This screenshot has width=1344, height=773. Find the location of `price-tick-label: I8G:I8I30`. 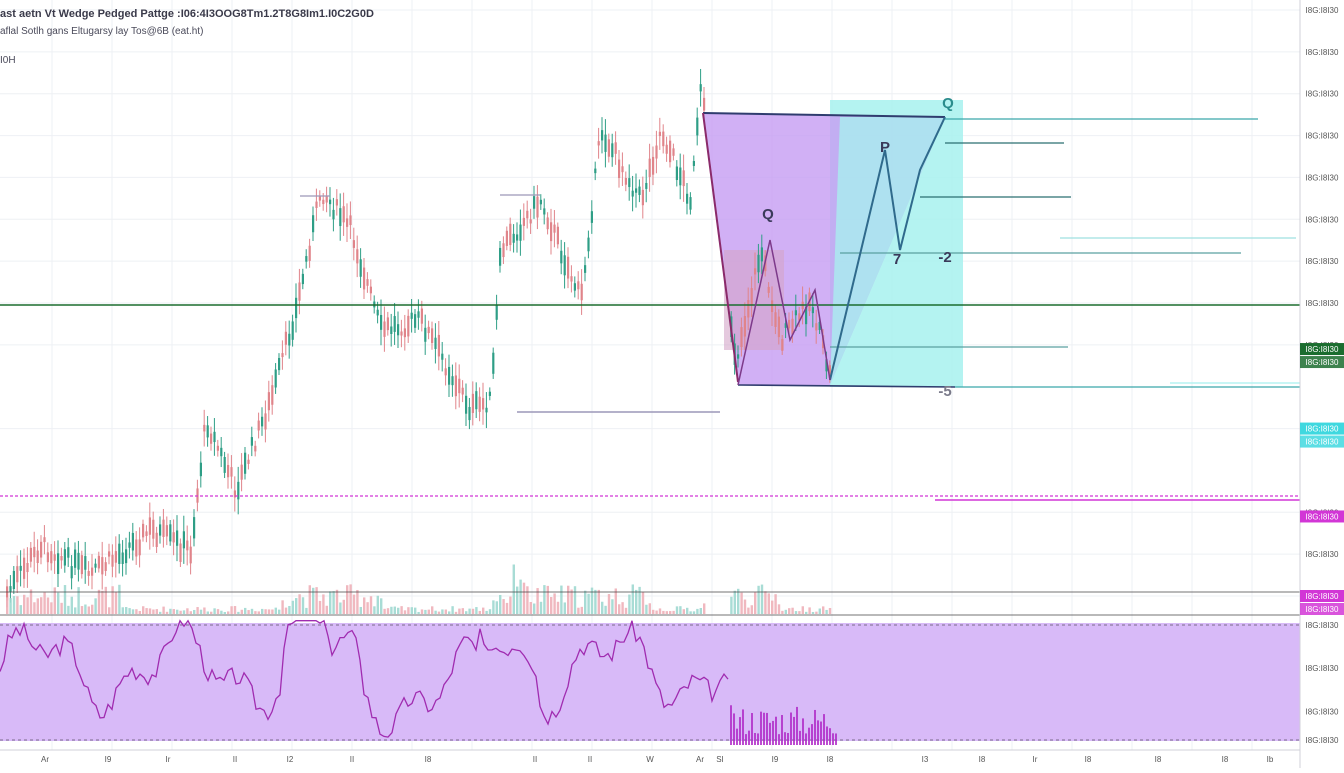

price-tick-label: I8G:I8I30 is located at coordinates (1322, 10).